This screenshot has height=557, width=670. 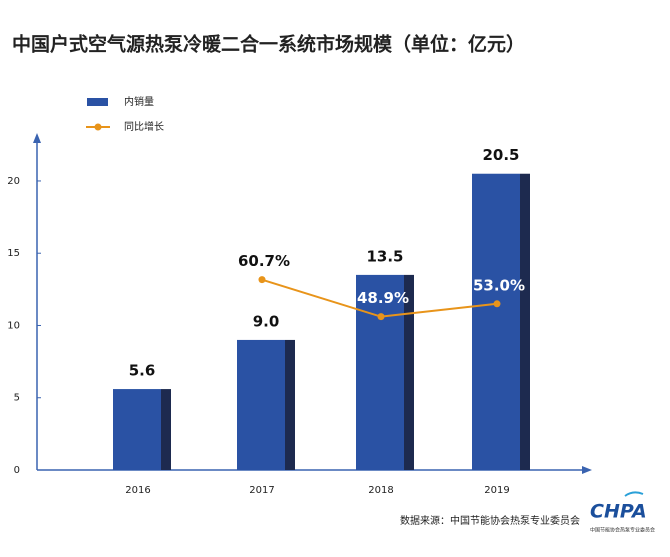 I want to click on y-tick-label: 0, so click(x=17, y=470).